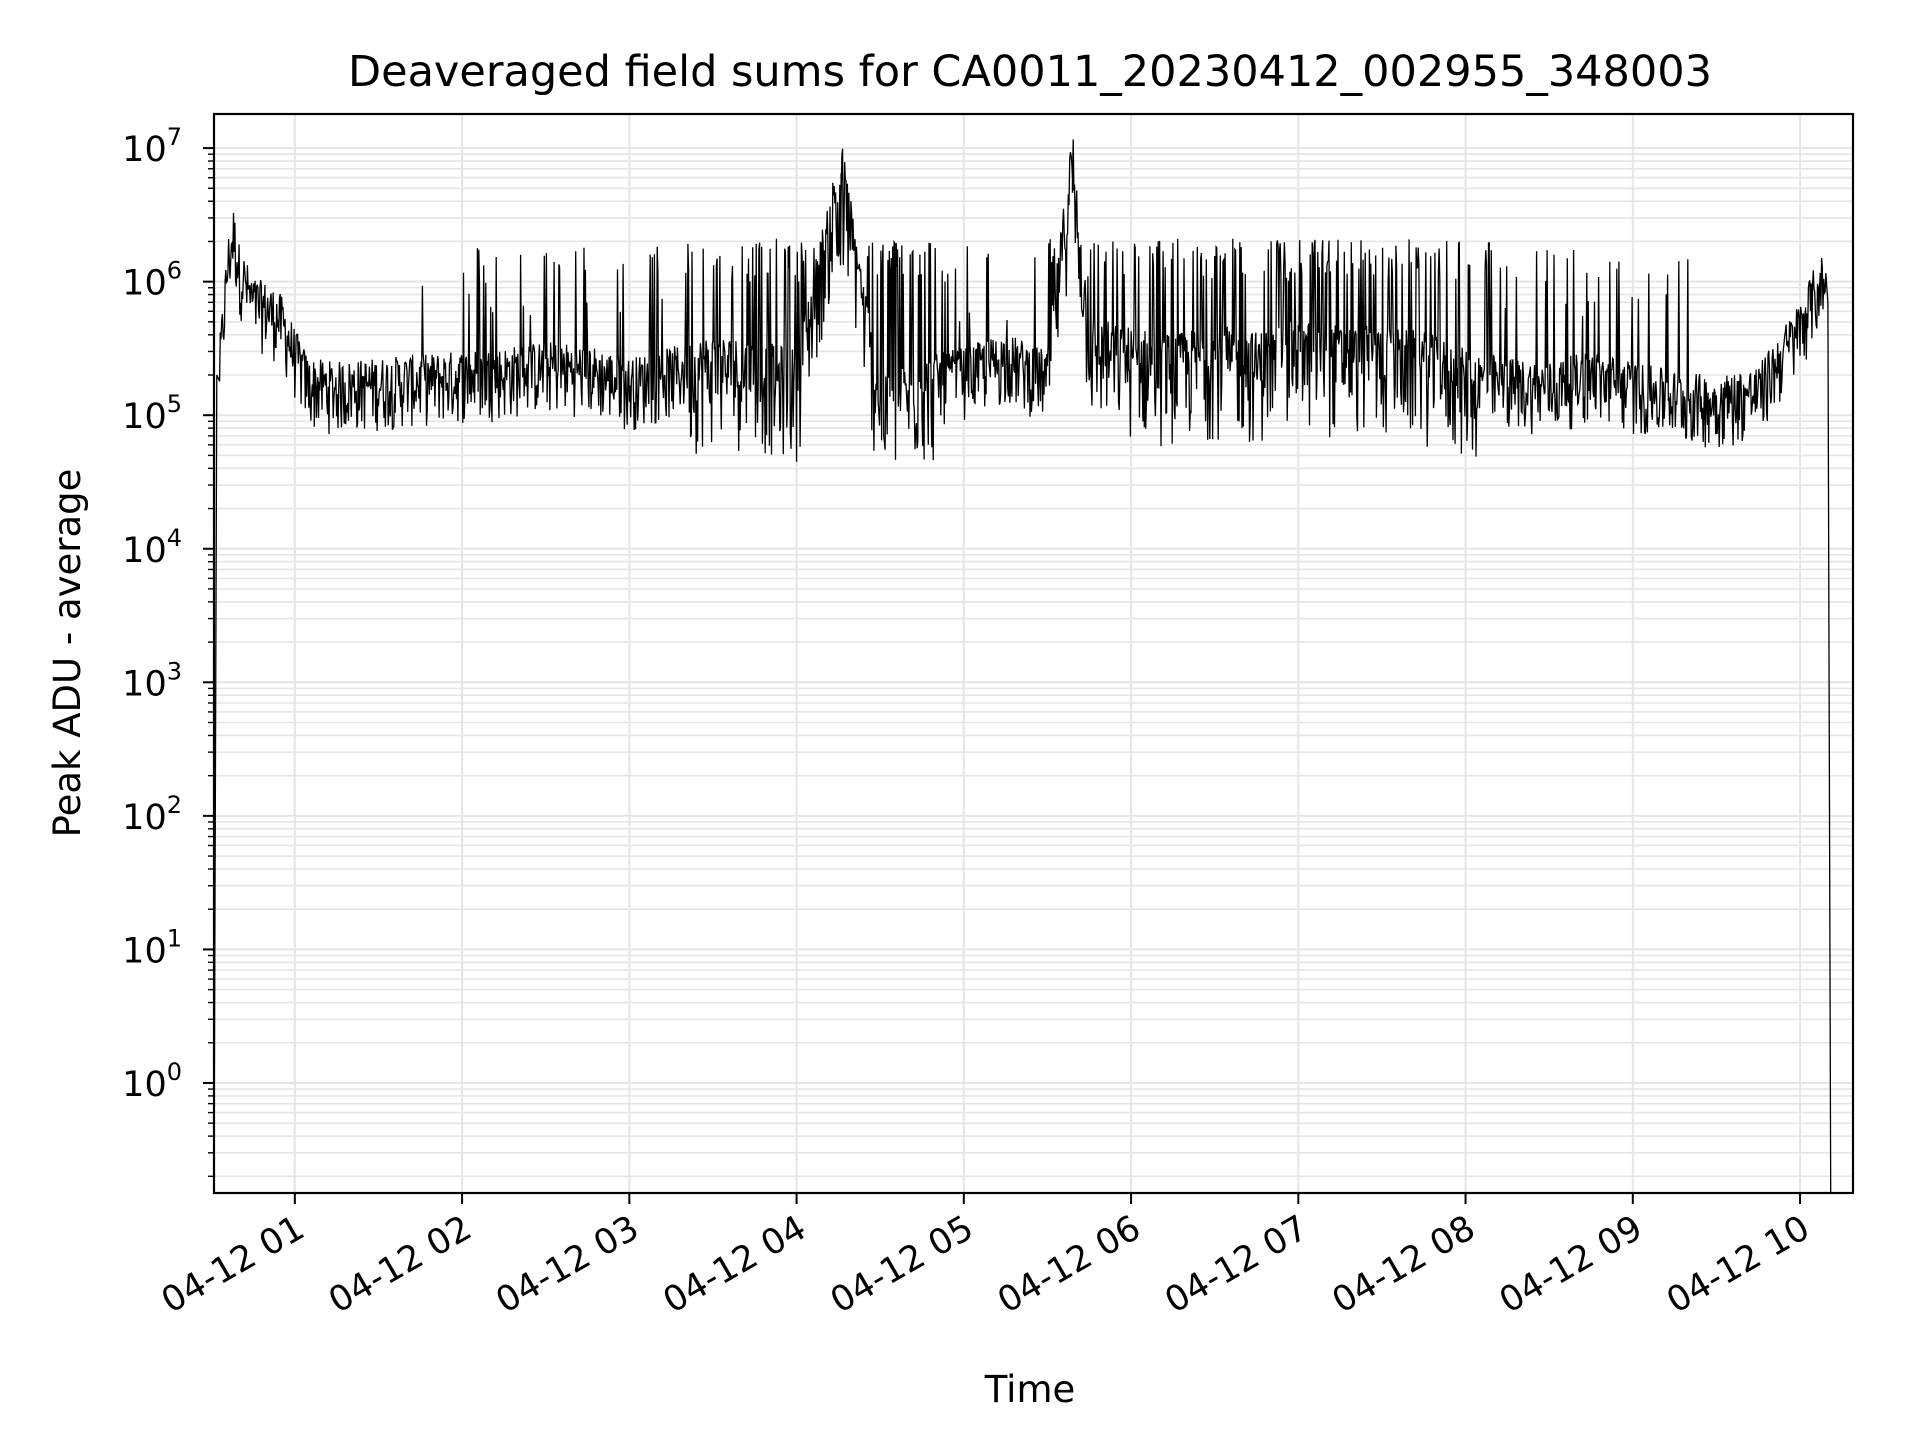 Image resolution: width=1920 pixels, height=1445 pixels. Describe the element at coordinates (152, 680) in the screenshot. I see `y-tick-label: 10³` at that location.